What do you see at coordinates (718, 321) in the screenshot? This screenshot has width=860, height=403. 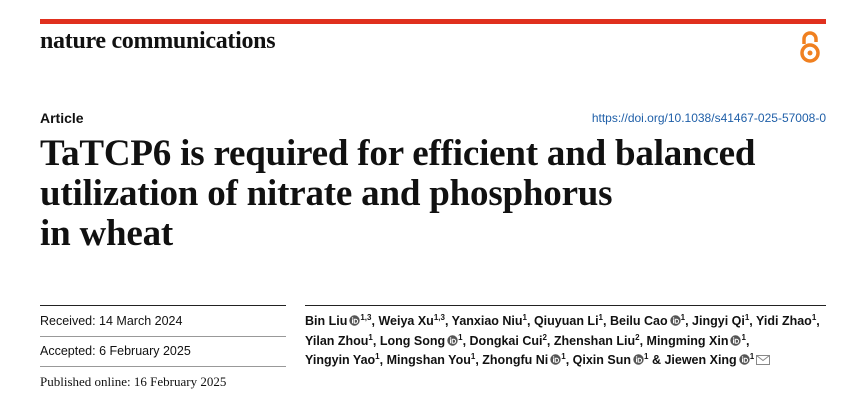 I see `author-name: Jingyi Qi` at bounding box center [718, 321].